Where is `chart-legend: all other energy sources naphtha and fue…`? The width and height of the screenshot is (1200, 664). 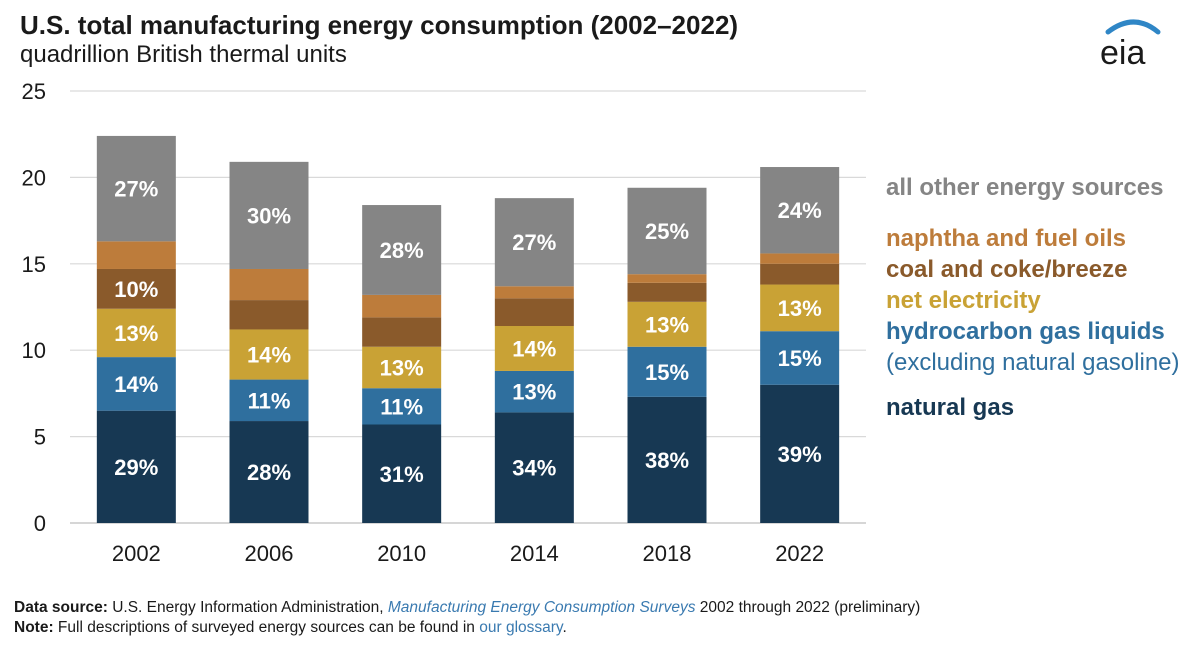 chart-legend: all other energy sources naphtha and fue… is located at coordinates (1036, 297).